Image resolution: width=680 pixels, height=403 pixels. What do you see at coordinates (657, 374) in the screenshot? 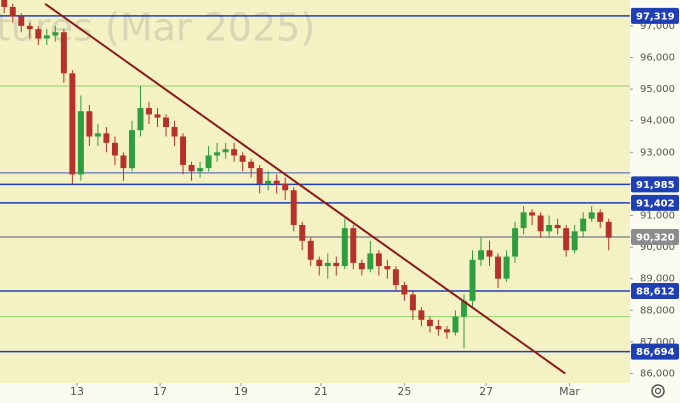
I see `y-tick-label: 86,000` at bounding box center [657, 374].